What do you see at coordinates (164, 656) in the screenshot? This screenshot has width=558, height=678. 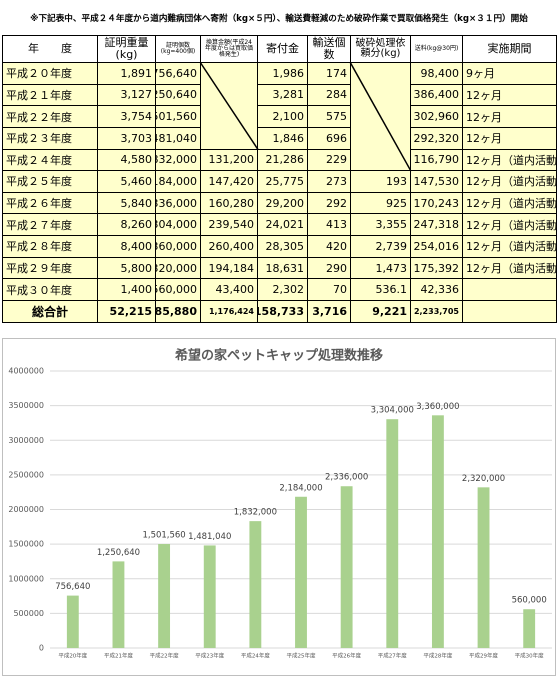 I see `x-tick-label: 平成22年度` at bounding box center [164, 656].